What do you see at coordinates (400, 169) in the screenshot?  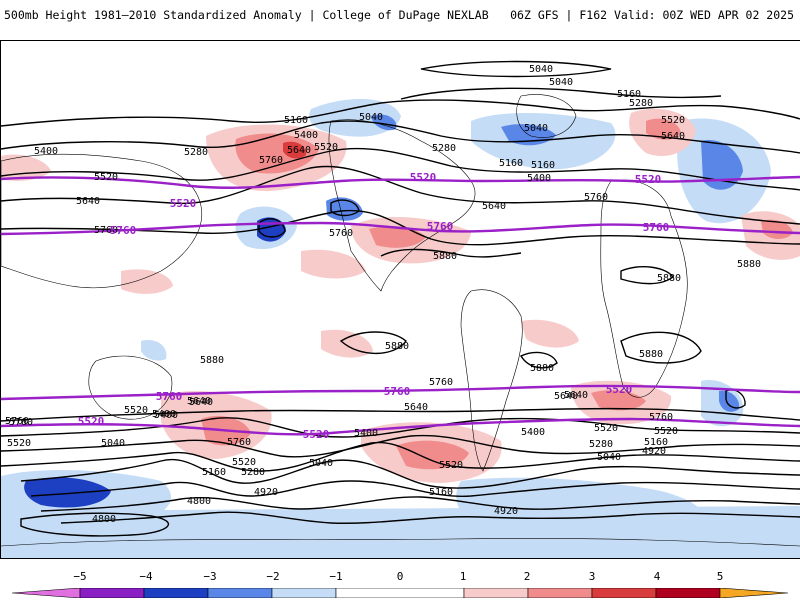 I see `contour-5520-north` at bounding box center [400, 169].